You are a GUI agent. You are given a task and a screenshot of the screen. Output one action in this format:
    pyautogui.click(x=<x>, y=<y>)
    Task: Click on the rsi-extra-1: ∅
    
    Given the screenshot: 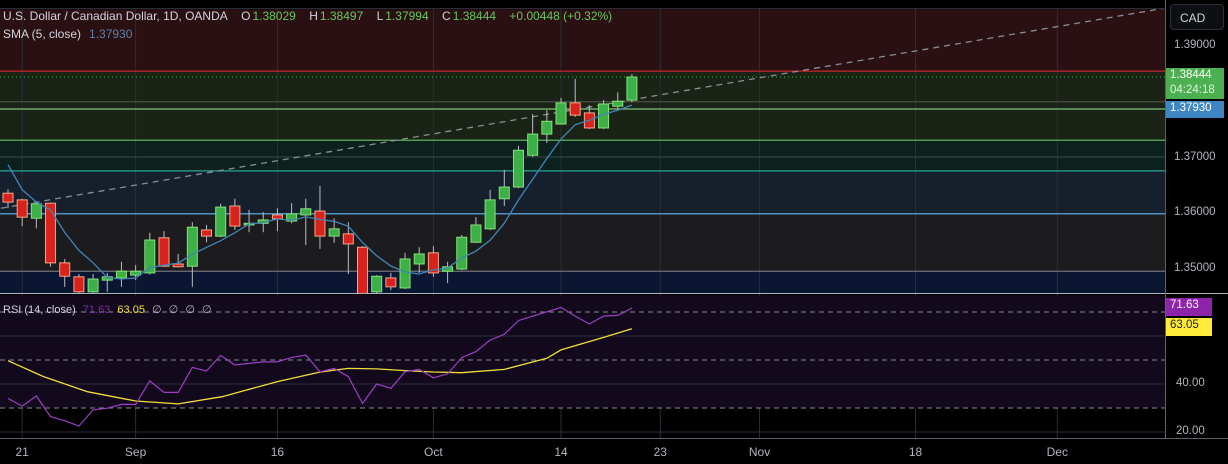 What is the action you would take?
    pyautogui.click(x=157, y=310)
    